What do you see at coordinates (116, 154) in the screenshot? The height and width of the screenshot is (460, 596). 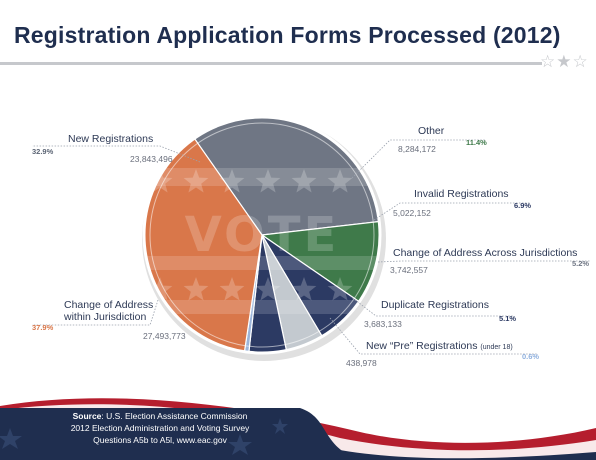 I see `leader-line-new-registrations` at bounding box center [116, 154].